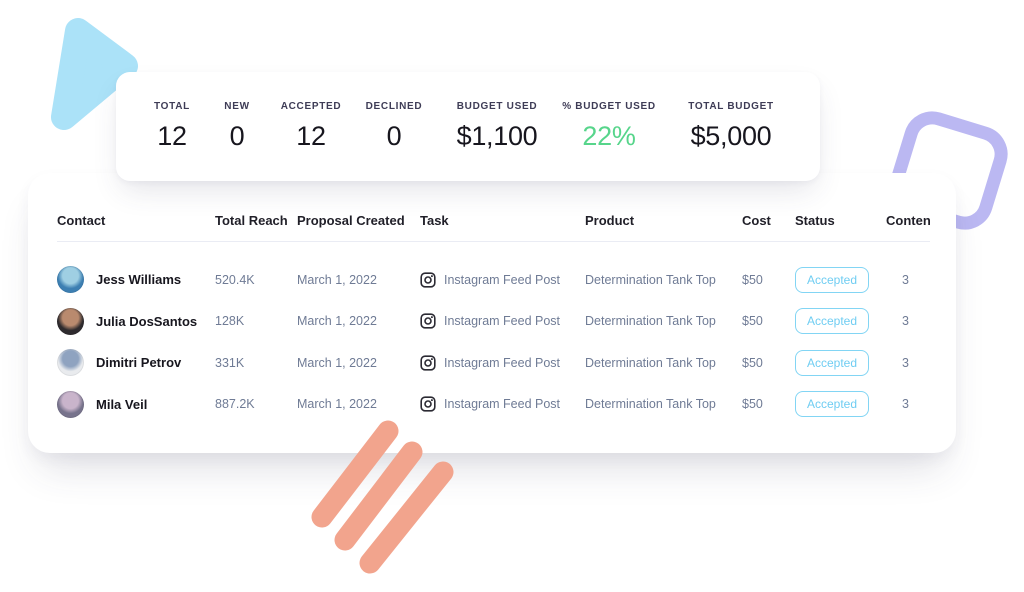 The width and height of the screenshot is (1024, 592). Describe the element at coordinates (94, 74) in the screenshot. I see `triangle-shape-icon` at that location.